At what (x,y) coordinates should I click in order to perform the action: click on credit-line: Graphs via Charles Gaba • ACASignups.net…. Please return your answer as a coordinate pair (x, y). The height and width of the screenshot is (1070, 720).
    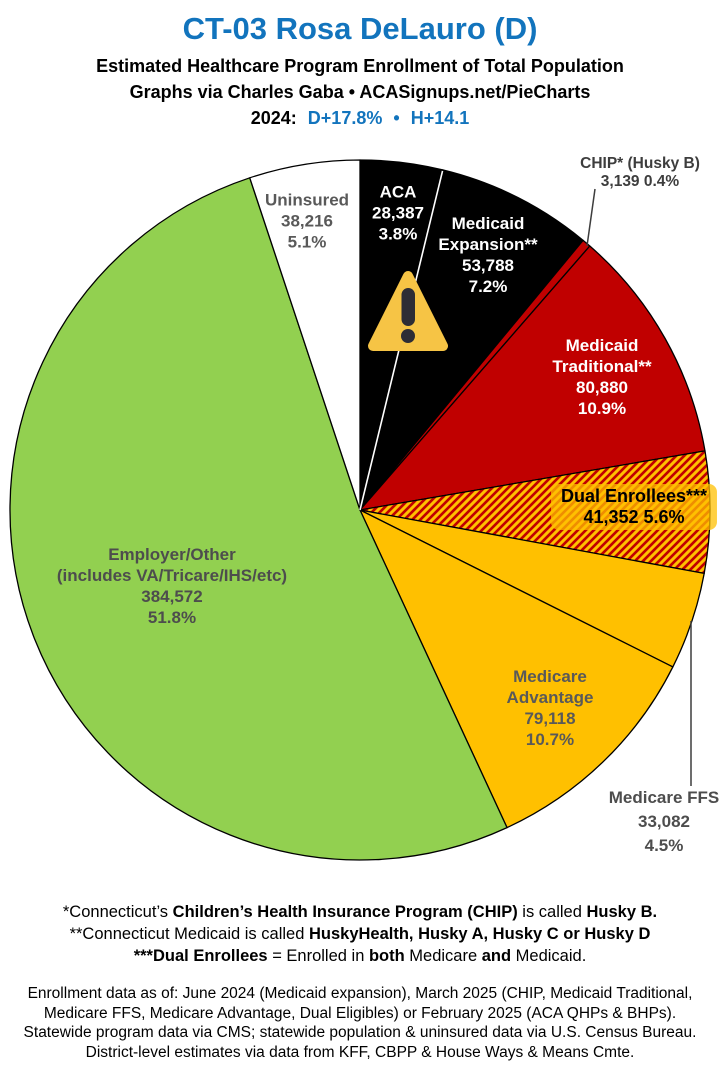
    Looking at the image, I should click on (360, 92).